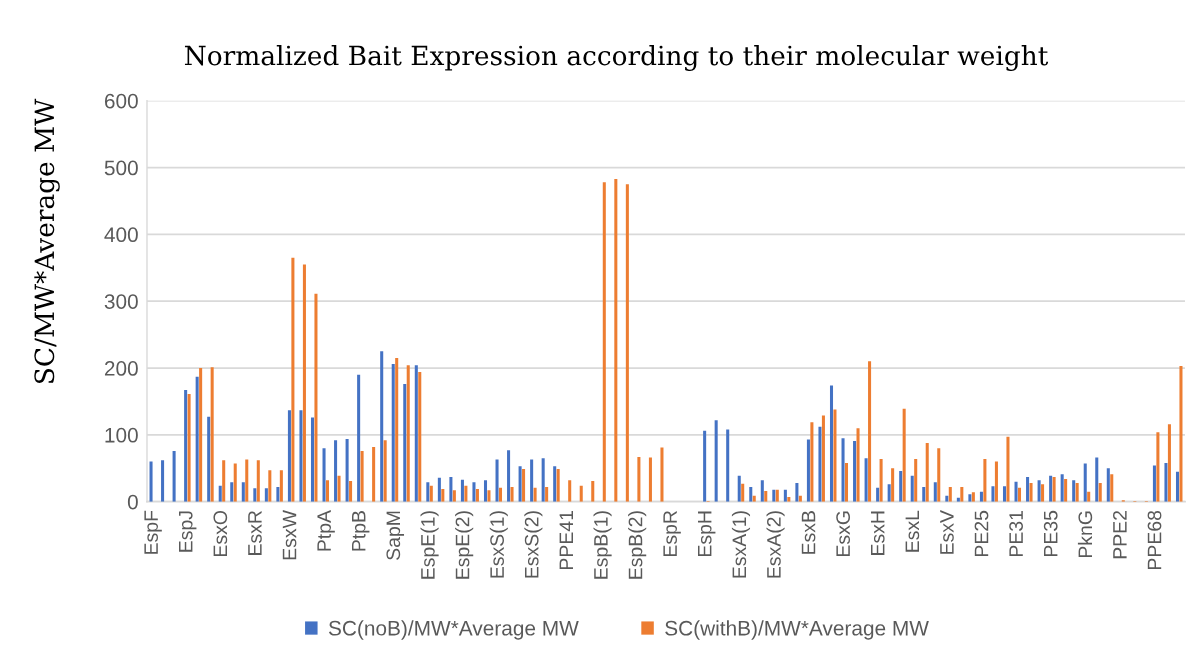  Describe the element at coordinates (47, 240) in the screenshot. I see `y-axis-title: SC/MW*Average MW` at that location.